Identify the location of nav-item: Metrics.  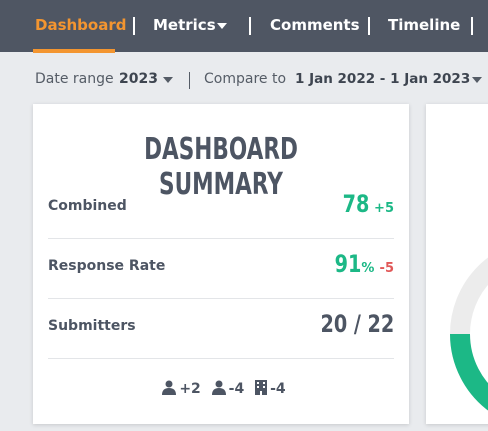
(184, 25).